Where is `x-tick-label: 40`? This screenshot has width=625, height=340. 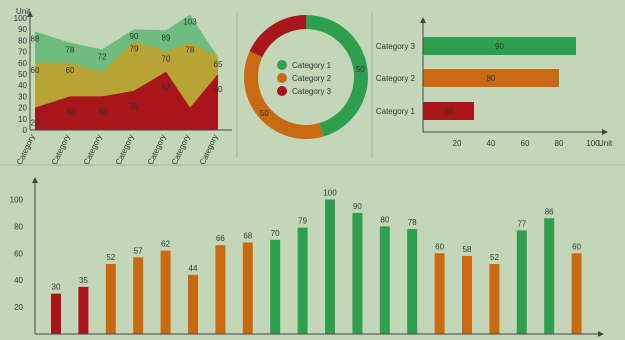
x-tick-label: 40 is located at coordinates (491, 143).